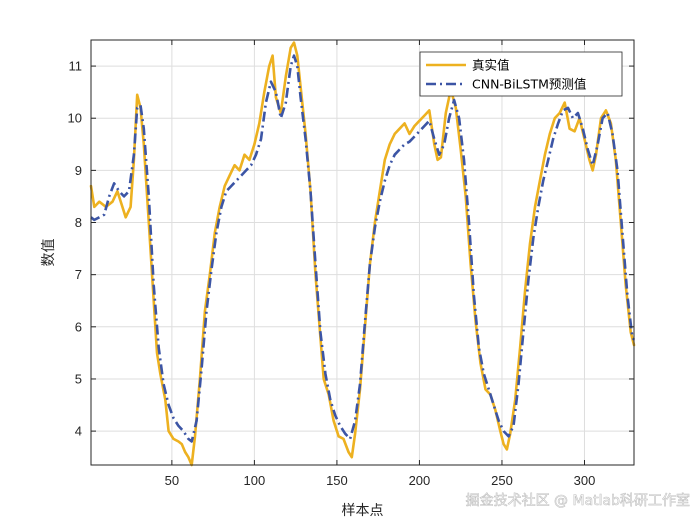  What do you see at coordinates (172, 480) in the screenshot?
I see `x-tick-label: 50` at bounding box center [172, 480].